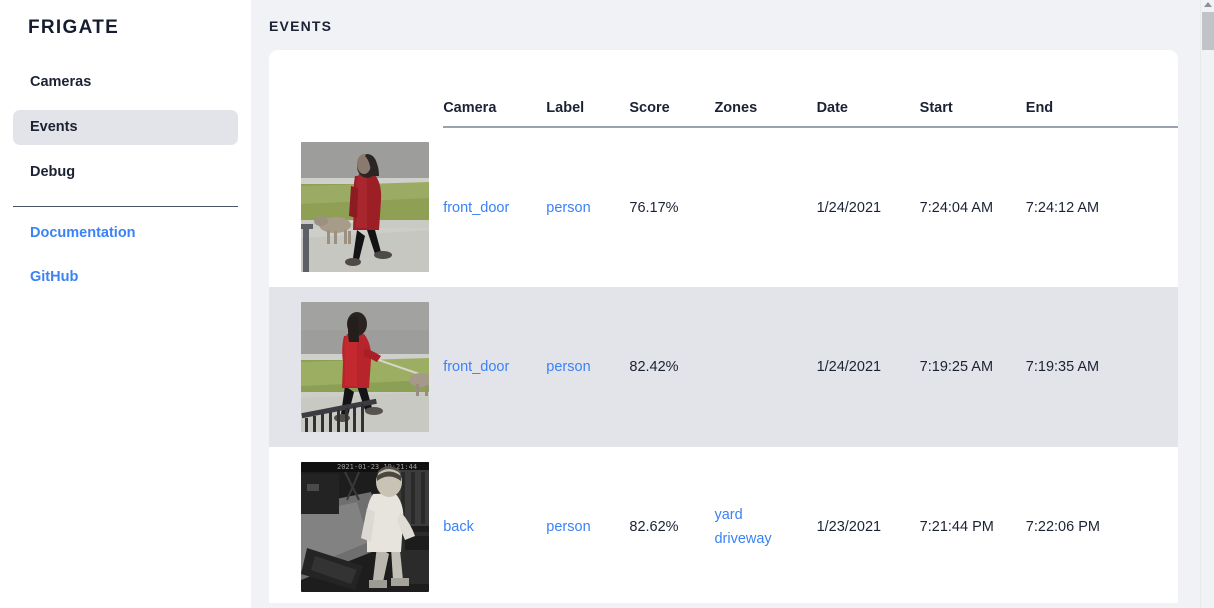 This screenshot has height=608, width=1214. Describe the element at coordinates (61, 82) in the screenshot. I see `sidebar-item-cameras: Cameras` at that location.